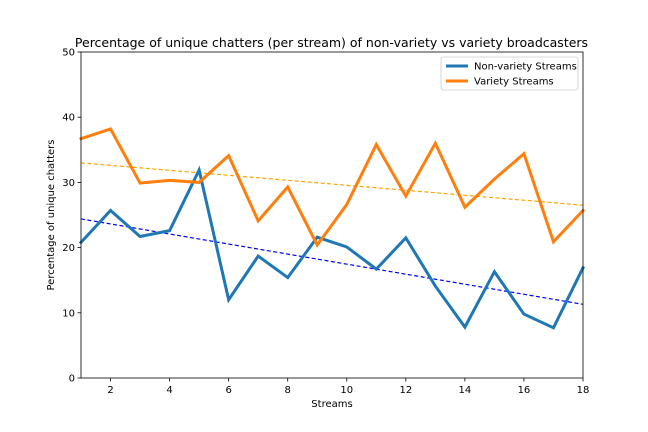 The height and width of the screenshot is (432, 648). What do you see at coordinates (68, 313) in the screenshot?
I see `y-tick-label: 10` at bounding box center [68, 313].